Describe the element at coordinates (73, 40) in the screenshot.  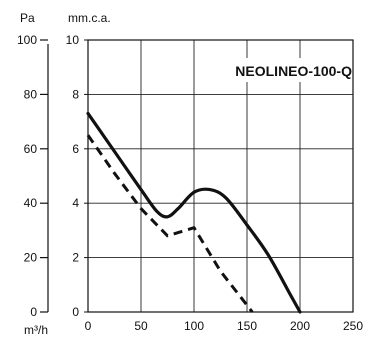
I see `y-tick-label: 10` at that location.